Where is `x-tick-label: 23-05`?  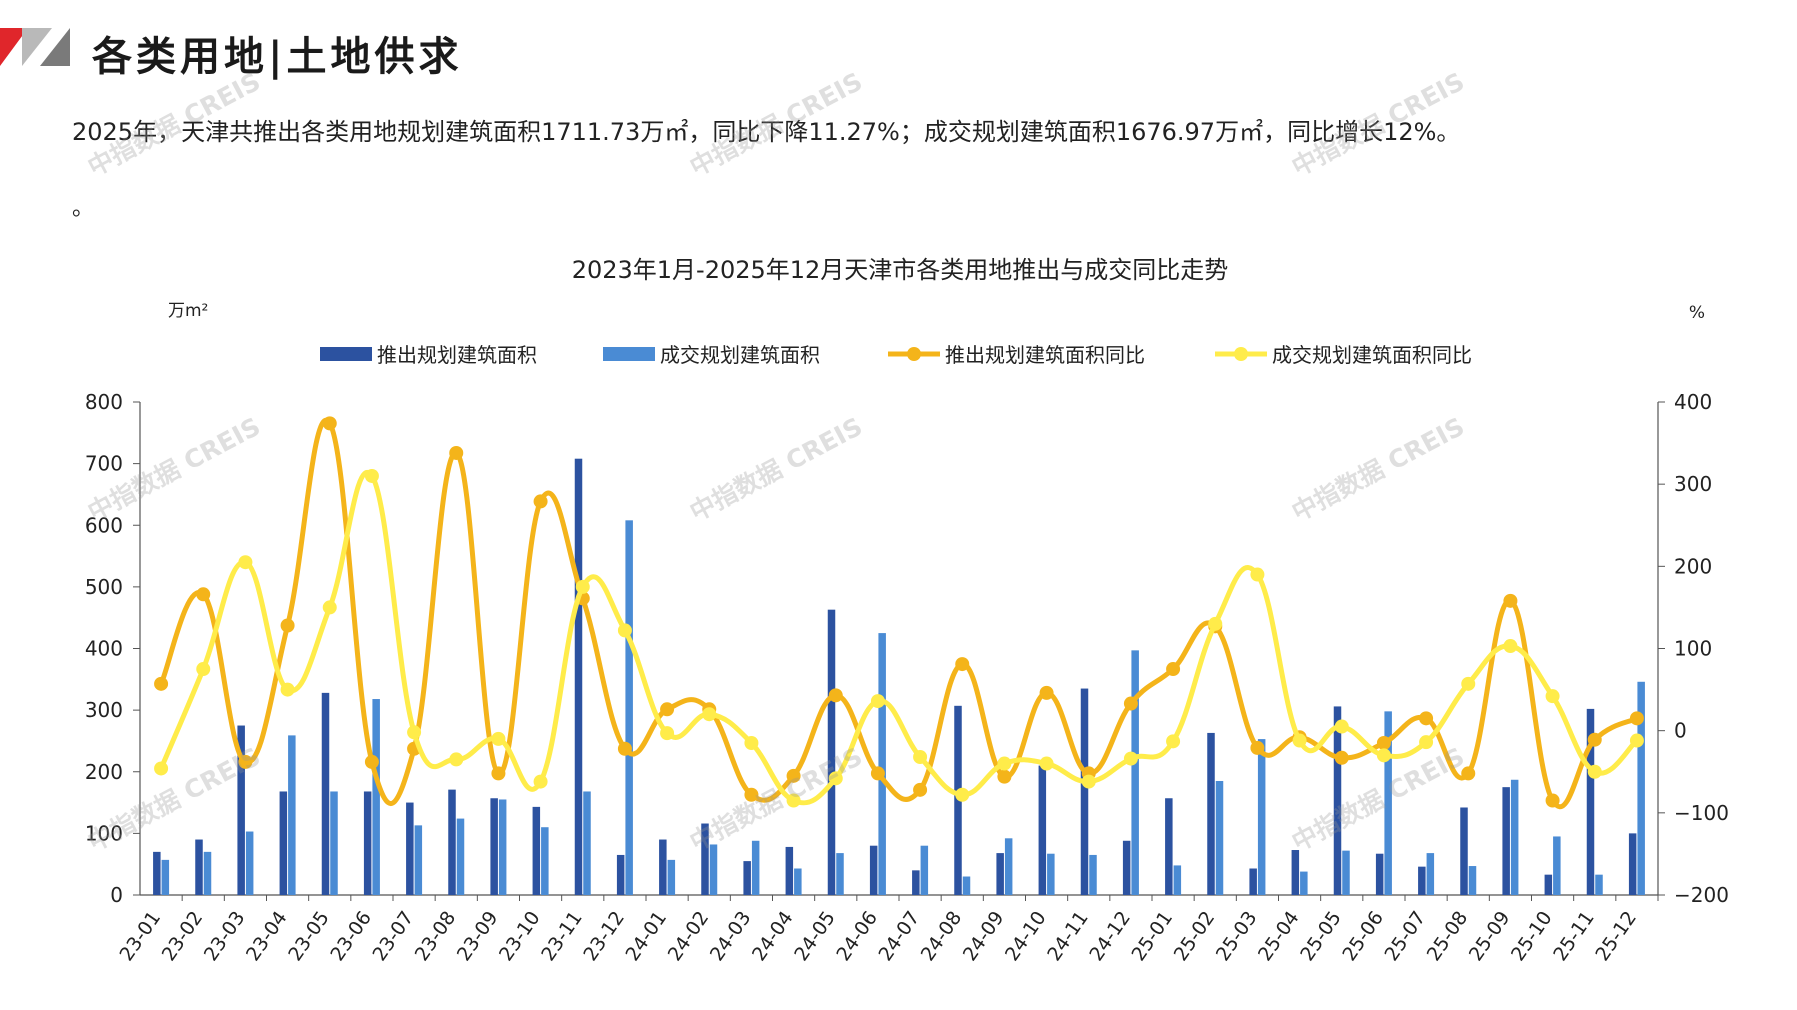 x-tick-label: 23-05 is located at coordinates (309, 936).